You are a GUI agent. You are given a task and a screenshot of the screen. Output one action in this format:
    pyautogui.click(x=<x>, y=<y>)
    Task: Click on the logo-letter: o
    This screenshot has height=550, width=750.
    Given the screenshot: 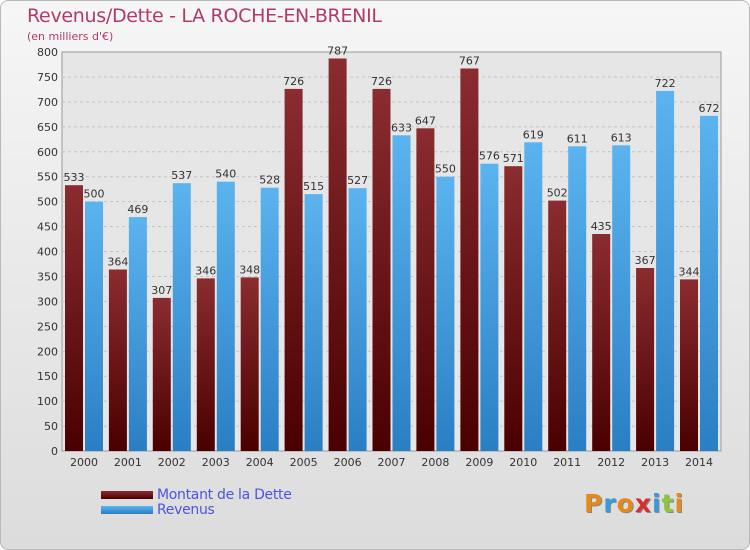 What is the action you would take?
    pyautogui.click(x=625, y=503)
    